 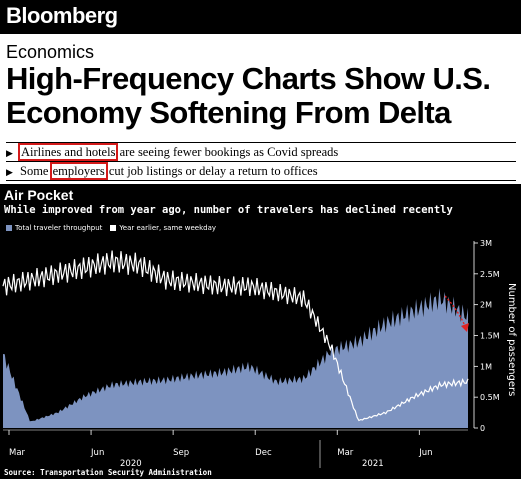 What do you see at coordinates (260, 17) in the screenshot?
I see `header-bar: Bloomberg` at bounding box center [260, 17].